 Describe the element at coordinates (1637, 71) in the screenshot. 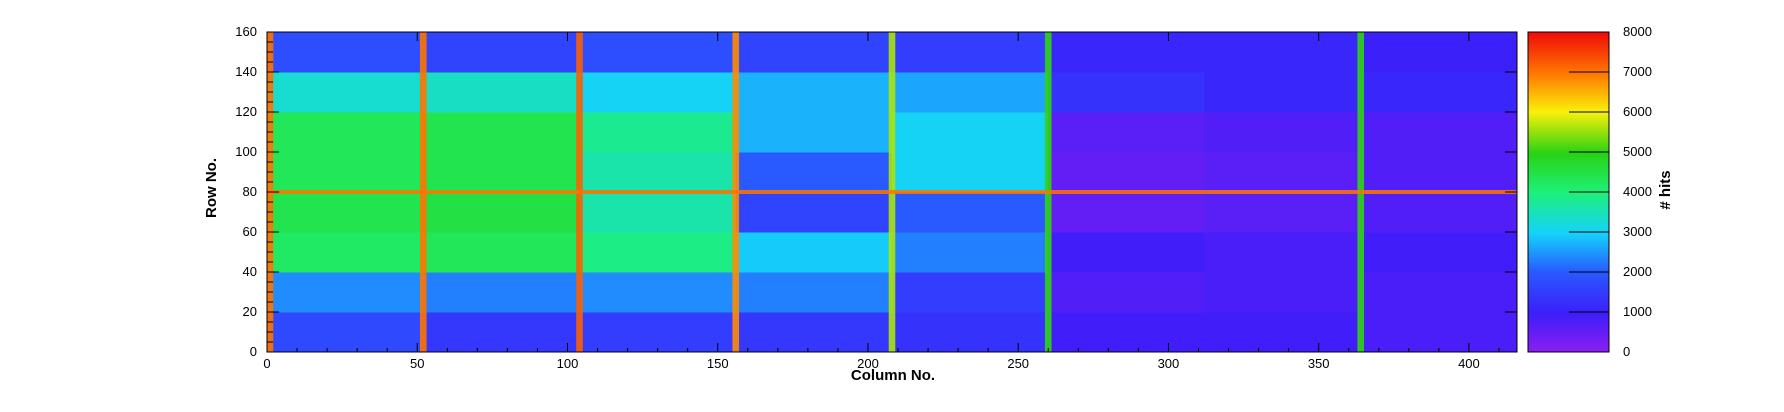

I see `colorbar-tick-label: 7000` at that location.